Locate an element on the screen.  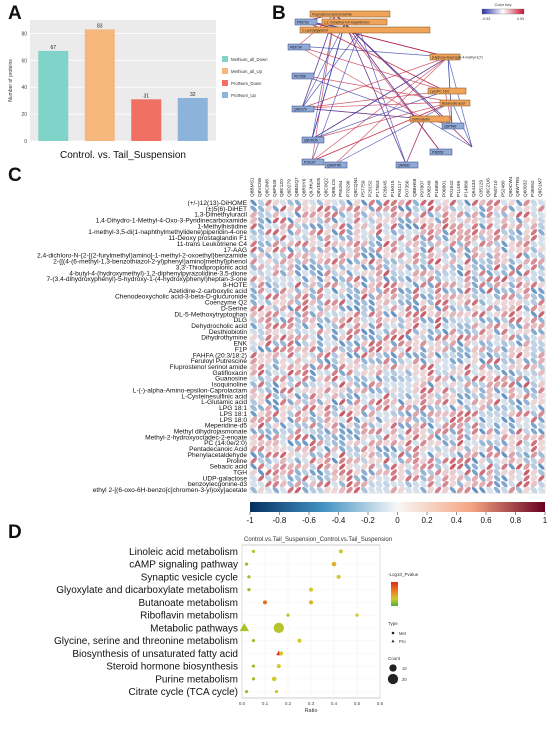
y-tick-label: 40 is located at coordinates (24, 88).